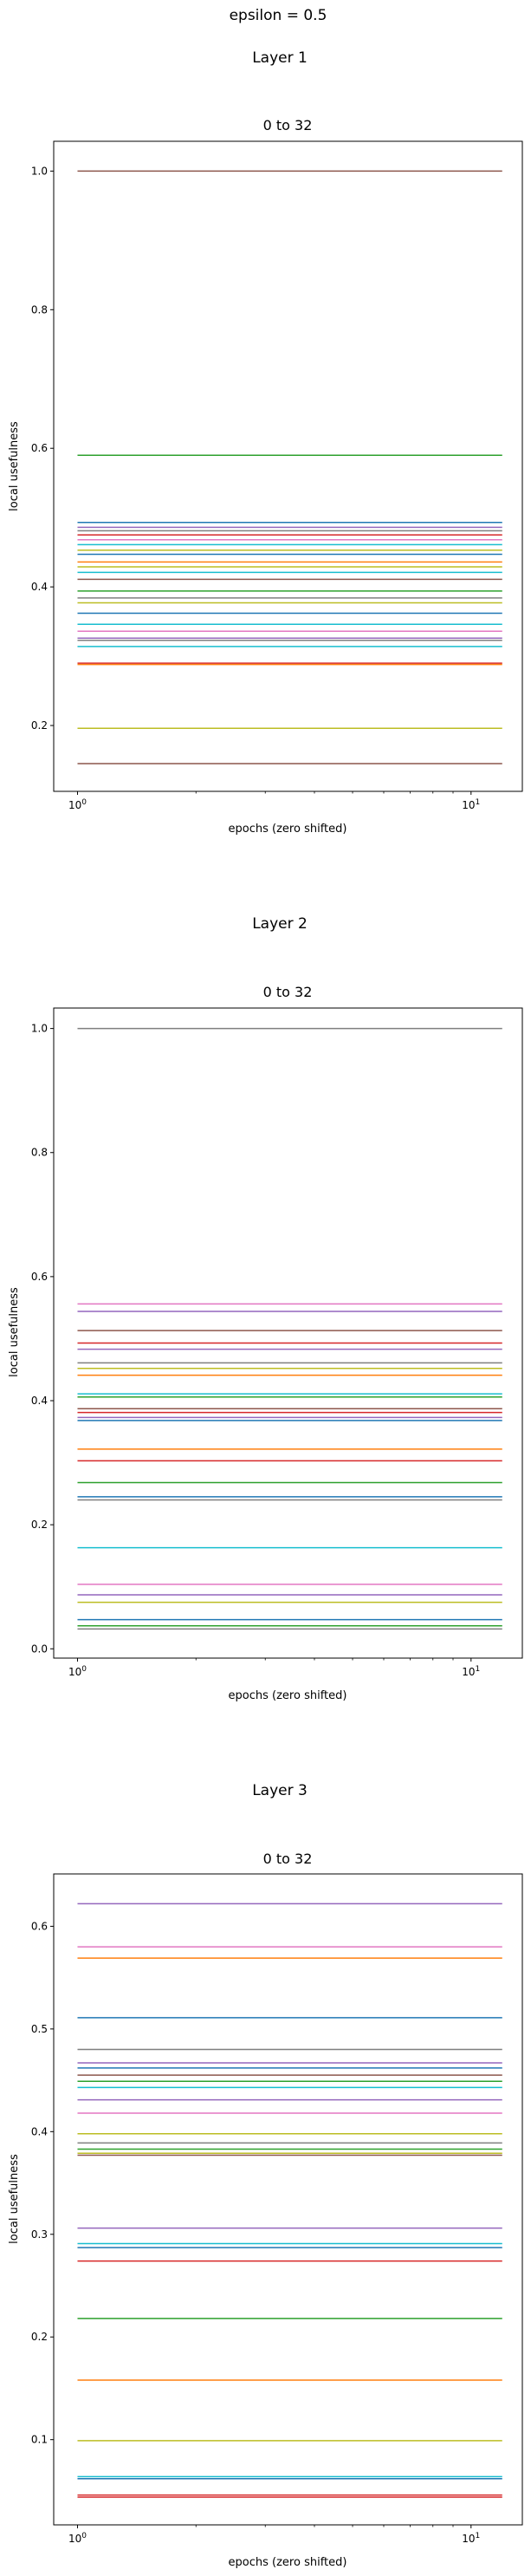  What do you see at coordinates (40, 1277) in the screenshot?
I see `layer-2-y-tick-label-4: 0.6` at bounding box center [40, 1277].